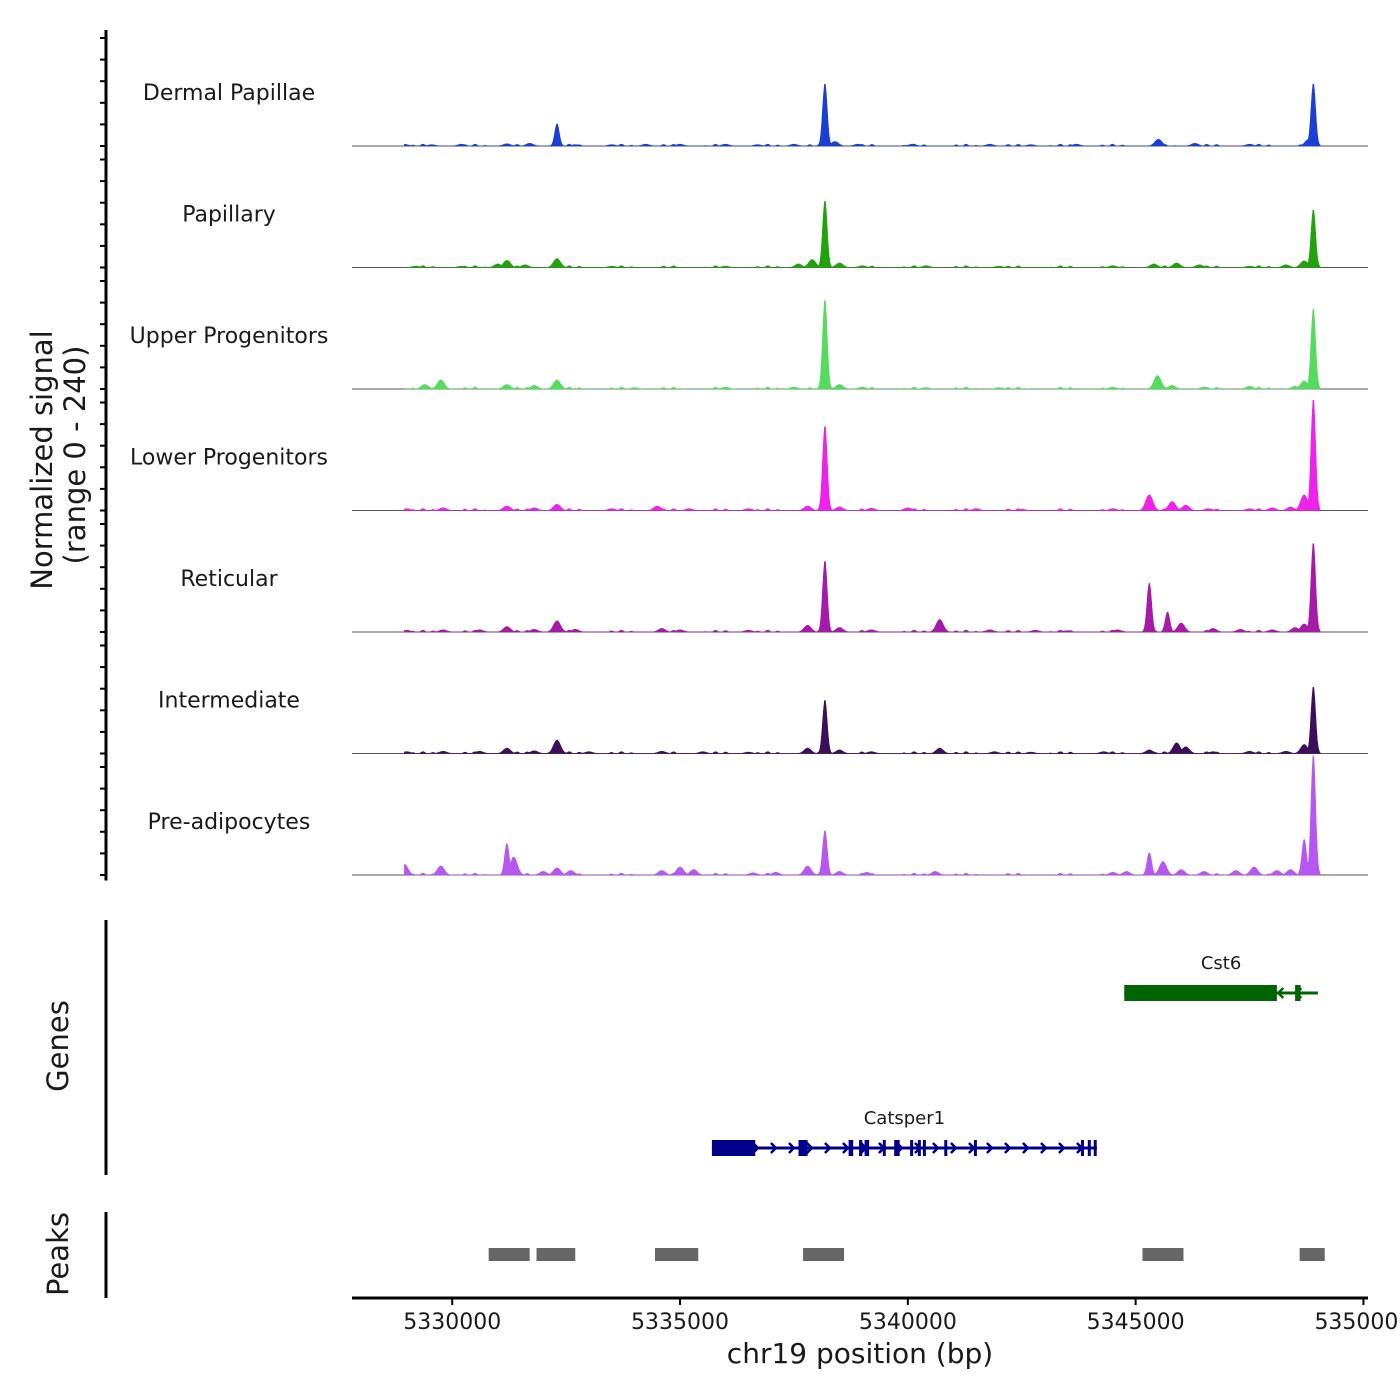 This screenshot has width=1400, height=1400. I want to click on genes-axis-label: Genes, so click(58, 1046).